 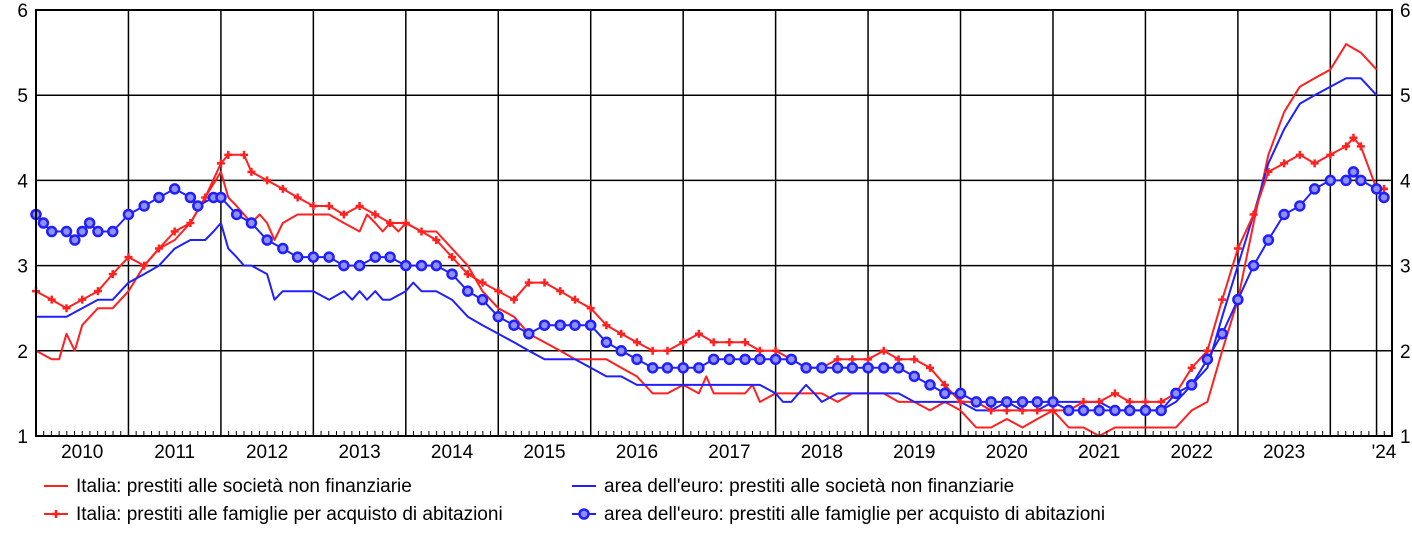 What do you see at coordinates (1405, 96) in the screenshot?
I see `y-tick-label-right: 5` at bounding box center [1405, 96].